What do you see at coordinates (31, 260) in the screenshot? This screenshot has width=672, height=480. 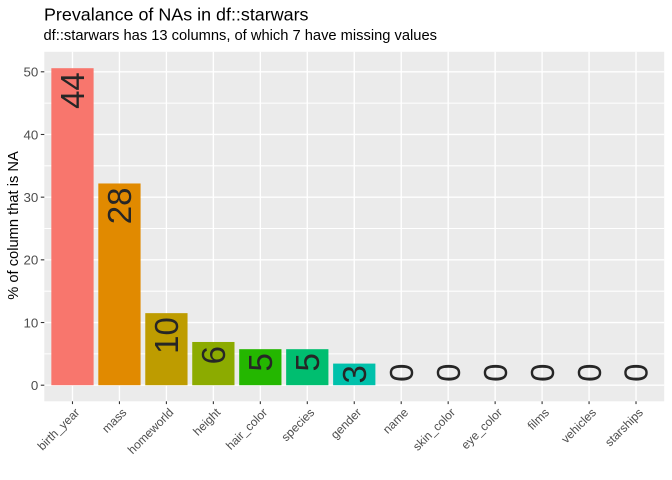 I see `svg-text: 20` at bounding box center [31, 260].